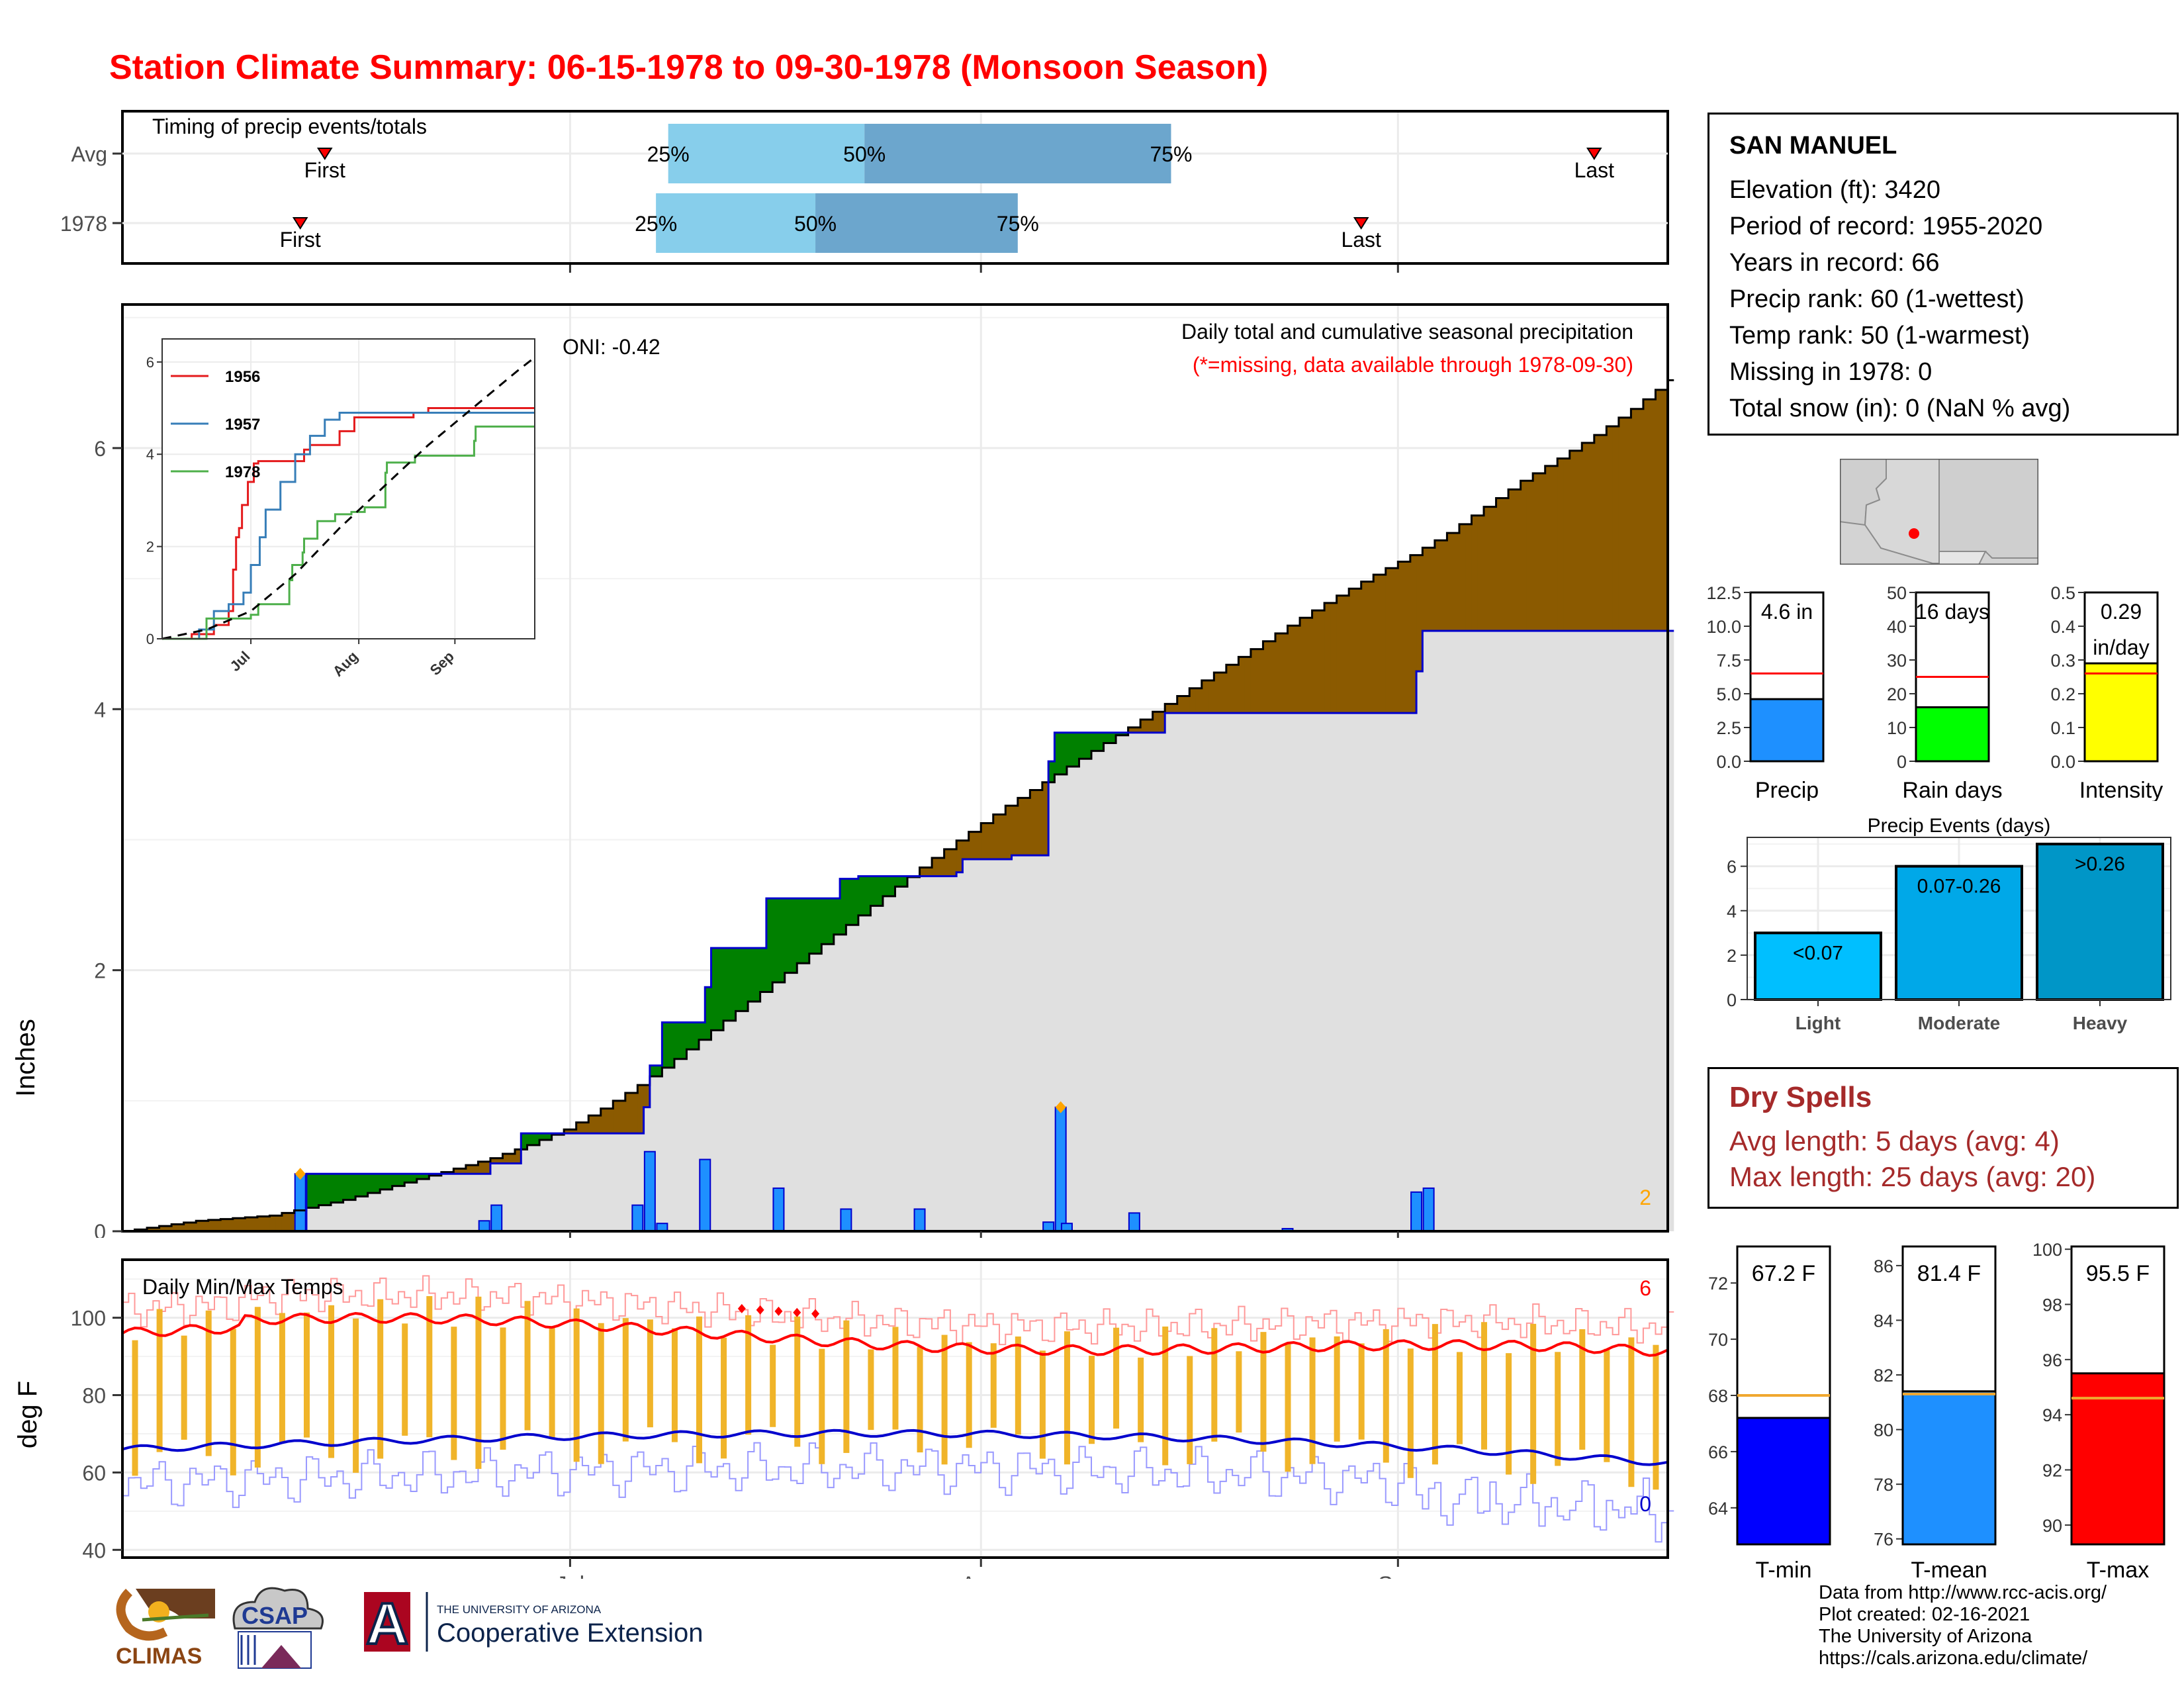 The image size is (2184, 1688). What do you see at coordinates (1718, 1509) in the screenshot?
I see `mini-y-tick-label: 64` at bounding box center [1718, 1509].